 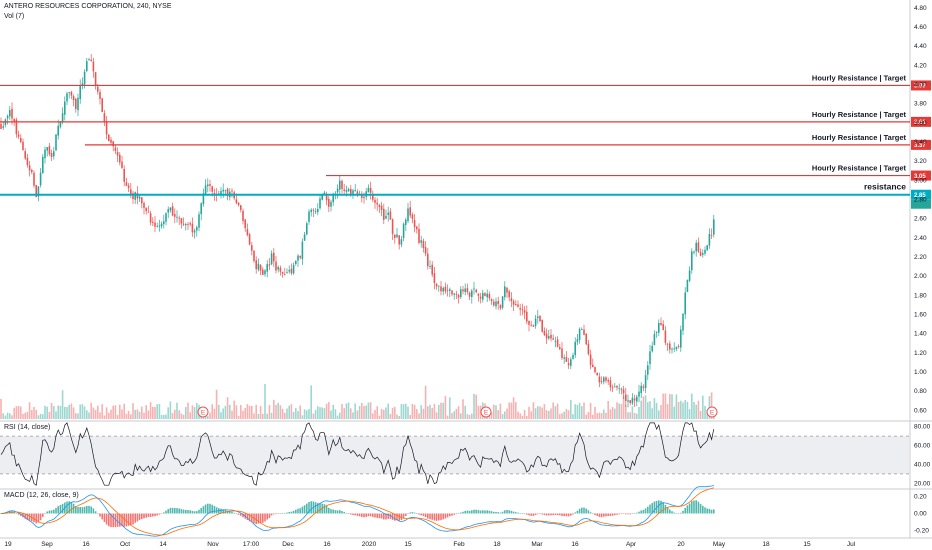 I want to click on rsi-tick-label: 20.00, so click(x=922, y=483).